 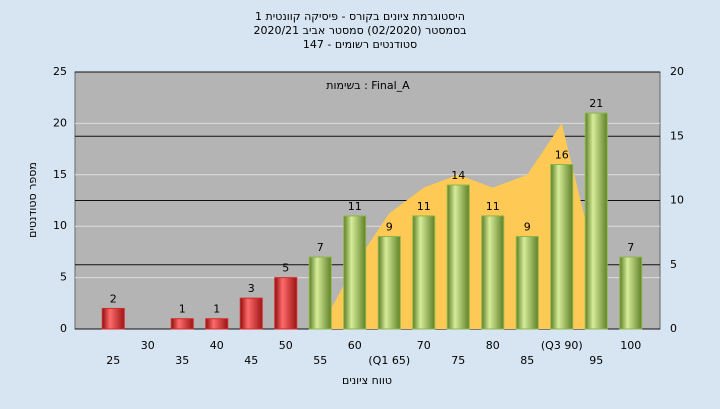 What do you see at coordinates (630, 345) in the screenshot?
I see `x-tick-label: 100` at bounding box center [630, 345].